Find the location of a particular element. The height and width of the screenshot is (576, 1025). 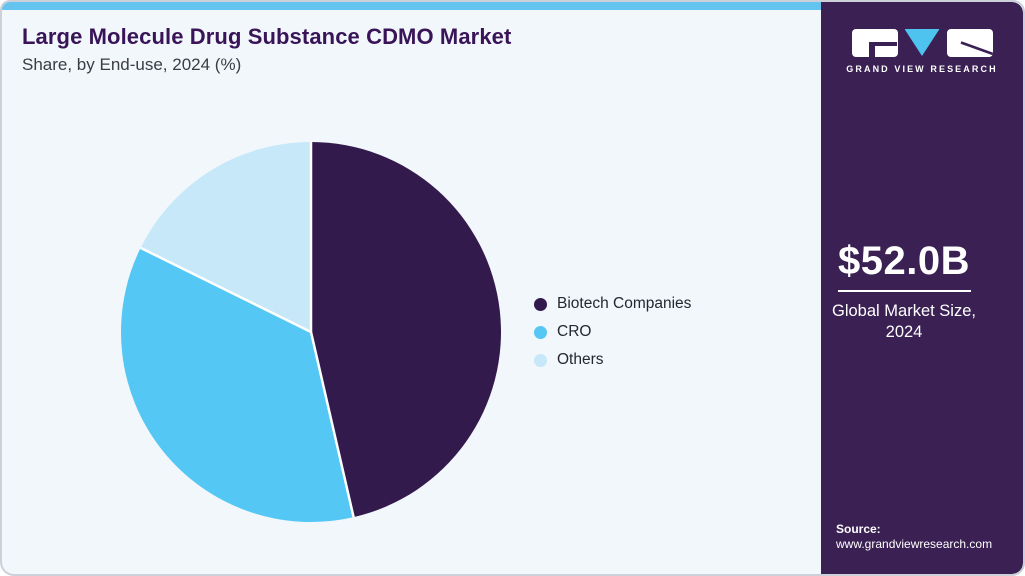

market-size-label: Global Market Size, 2024 is located at coordinates (904, 321).